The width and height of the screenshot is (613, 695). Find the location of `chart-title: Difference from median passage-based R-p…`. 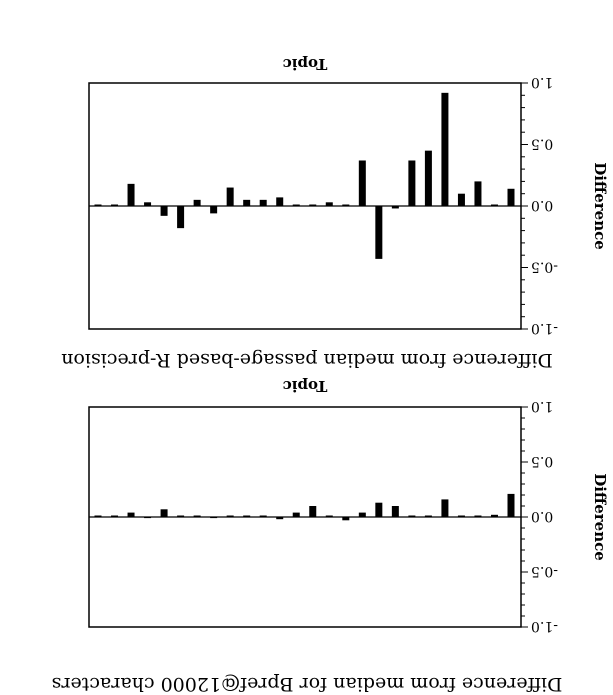

chart-title: Difference from median passage-based R-p… is located at coordinates (307, 360).